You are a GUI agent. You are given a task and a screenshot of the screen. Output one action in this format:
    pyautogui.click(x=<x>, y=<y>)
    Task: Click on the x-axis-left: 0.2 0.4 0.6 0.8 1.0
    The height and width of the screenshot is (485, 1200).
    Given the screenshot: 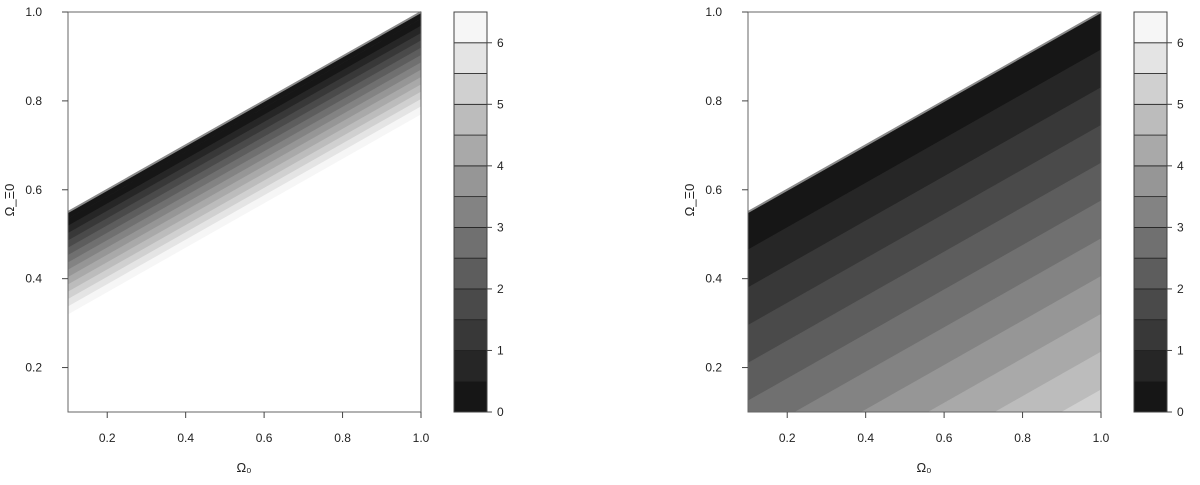 What is the action you would take?
    pyautogui.click(x=264, y=428)
    